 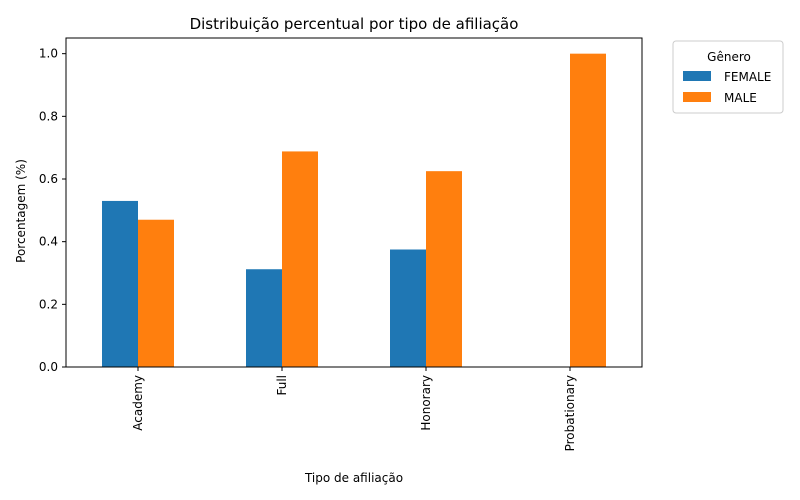 I want to click on bar-female-academy, so click(x=120, y=283).